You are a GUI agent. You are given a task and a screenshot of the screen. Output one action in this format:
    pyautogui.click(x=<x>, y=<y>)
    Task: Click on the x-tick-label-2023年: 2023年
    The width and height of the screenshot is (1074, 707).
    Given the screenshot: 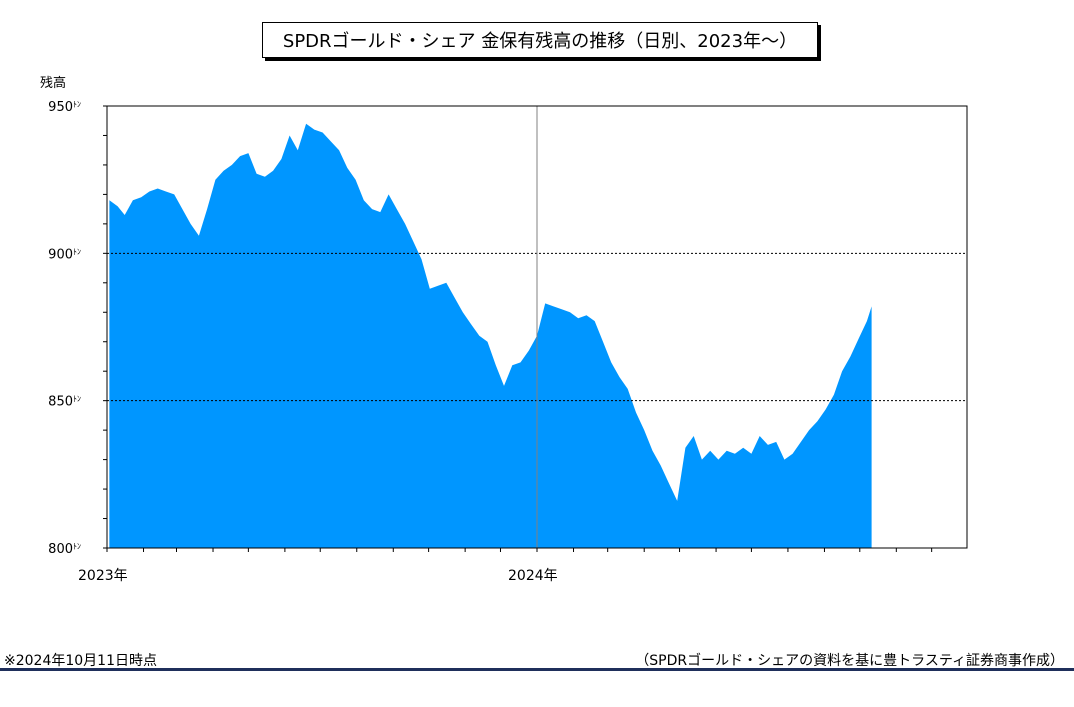 What is the action you would take?
    pyautogui.click(x=103, y=576)
    